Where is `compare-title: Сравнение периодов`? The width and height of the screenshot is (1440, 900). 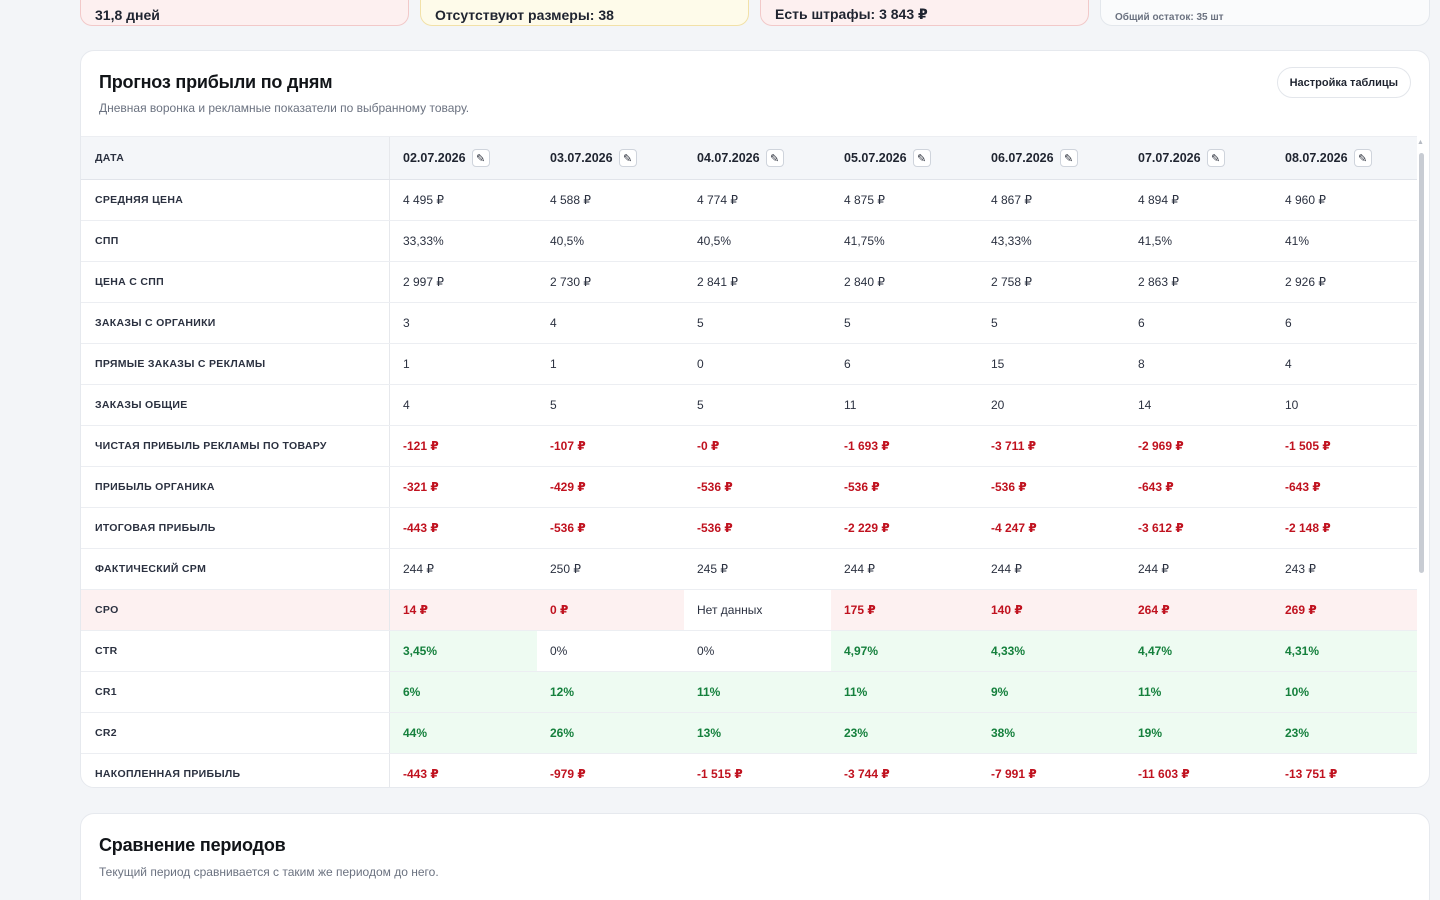
compare-title: Сравнение периодов is located at coordinates (192, 845).